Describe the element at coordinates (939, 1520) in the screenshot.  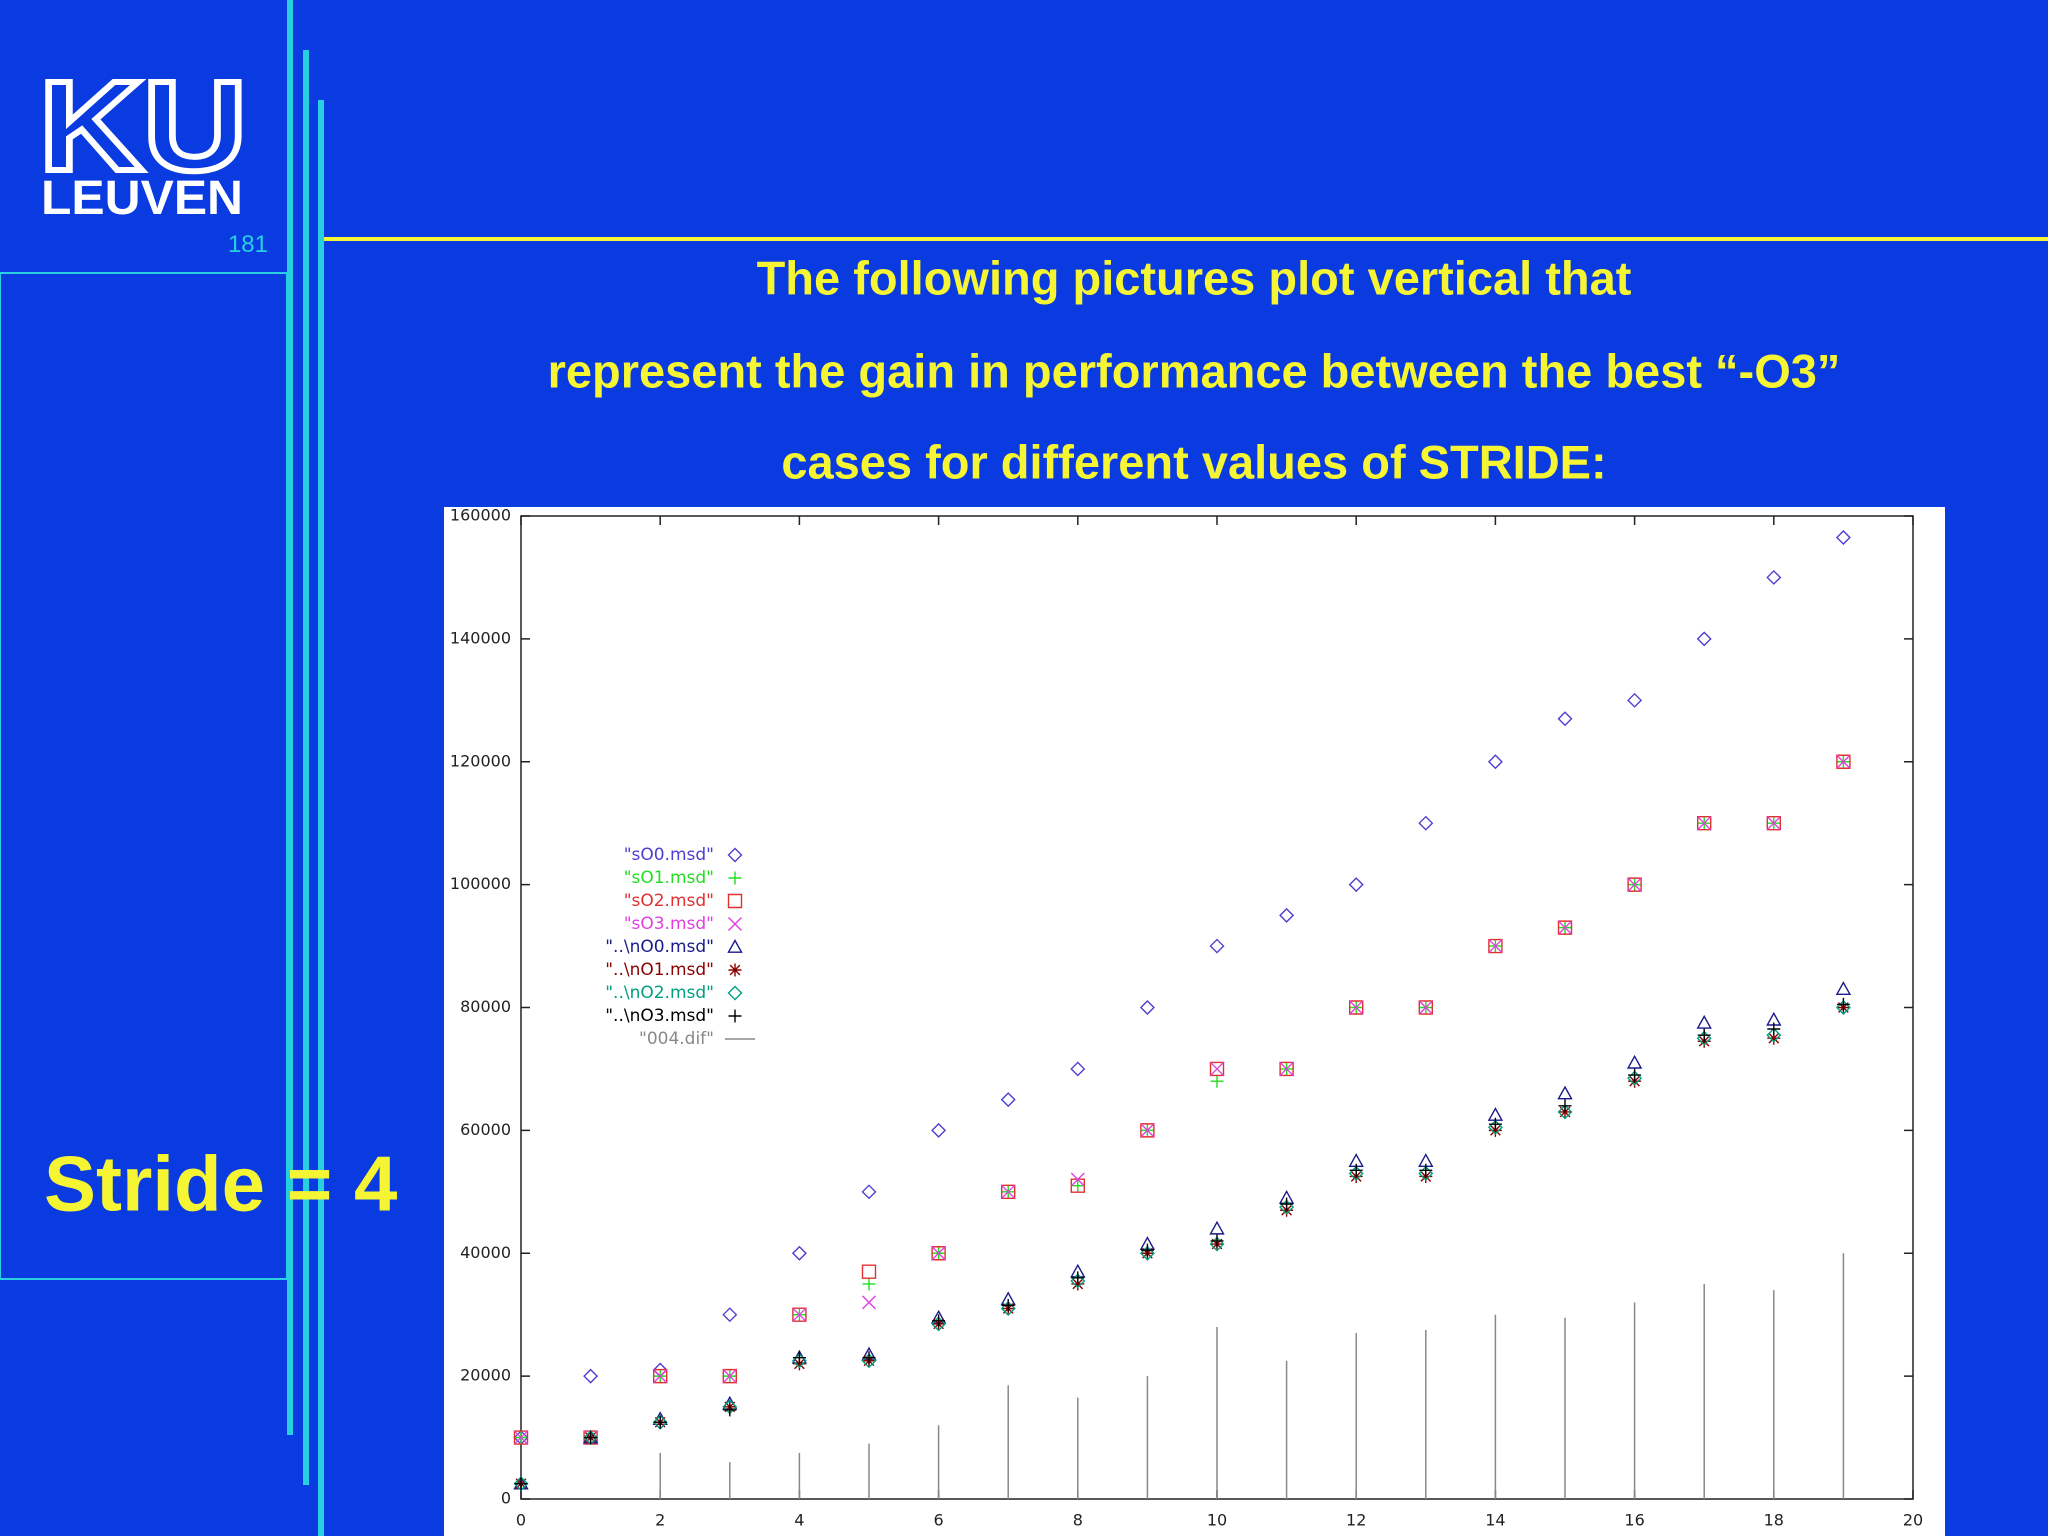
I see `x-tick-label: 6` at that location.